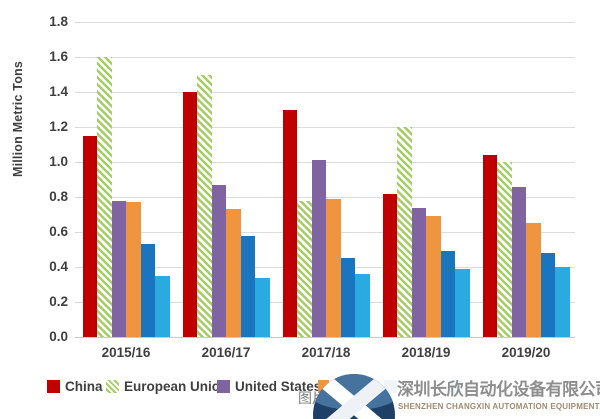  I want to click on y-tick-label: 0.0, so click(58, 336).